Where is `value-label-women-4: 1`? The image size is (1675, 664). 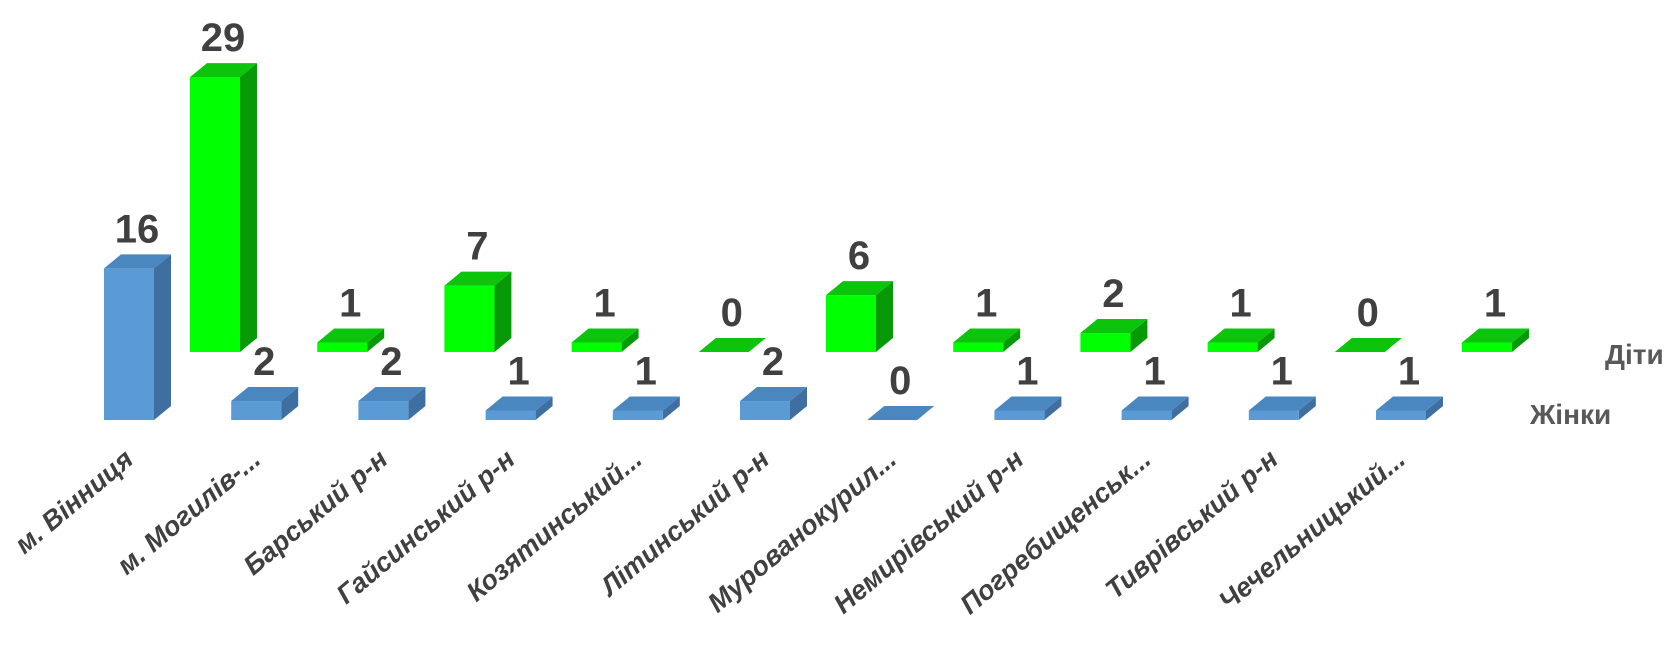 value-label-women-4: 1 is located at coordinates (646, 372).